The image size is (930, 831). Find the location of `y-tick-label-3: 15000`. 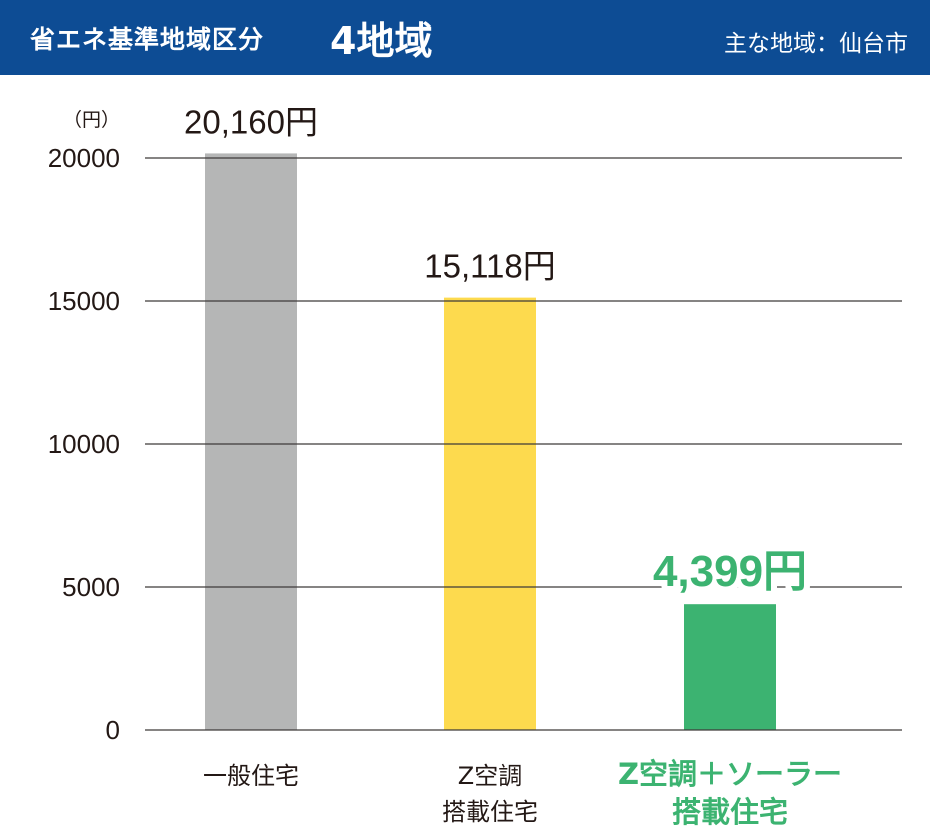

y-tick-label-3: 15000 is located at coordinates (84, 301).